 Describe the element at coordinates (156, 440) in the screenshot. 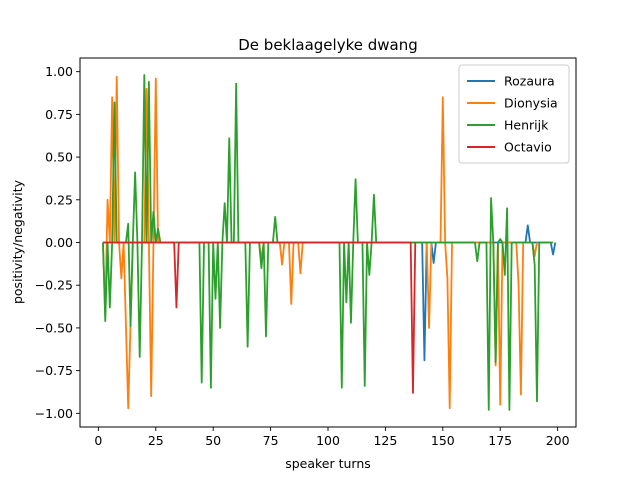

I see `x-tick-label: 25` at that location.